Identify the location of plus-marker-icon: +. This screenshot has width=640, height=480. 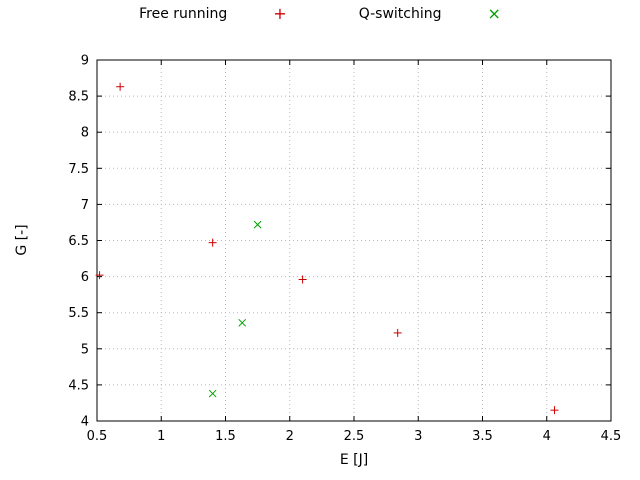
(280, 13).